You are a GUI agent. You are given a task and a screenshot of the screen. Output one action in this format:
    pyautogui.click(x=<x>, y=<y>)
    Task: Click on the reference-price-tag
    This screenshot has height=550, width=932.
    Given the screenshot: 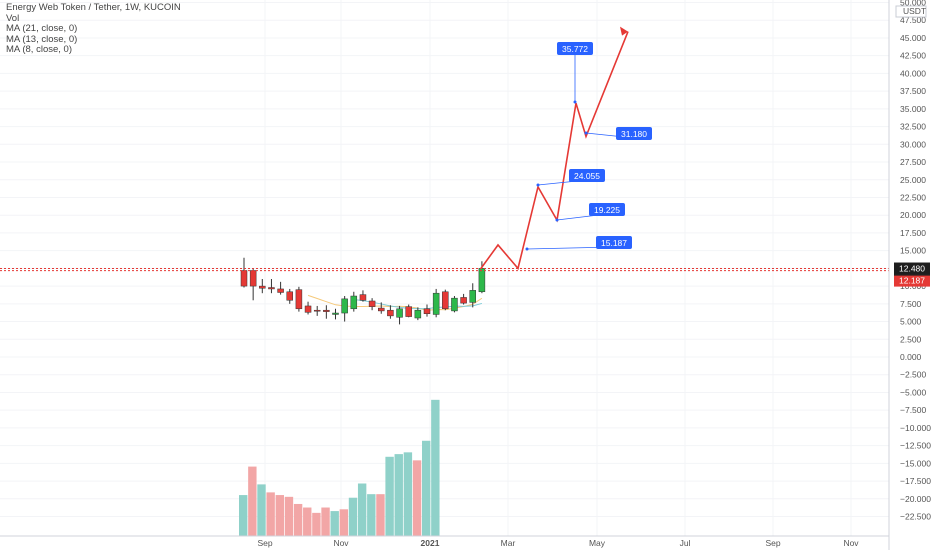 What is the action you would take?
    pyautogui.click(x=912, y=281)
    